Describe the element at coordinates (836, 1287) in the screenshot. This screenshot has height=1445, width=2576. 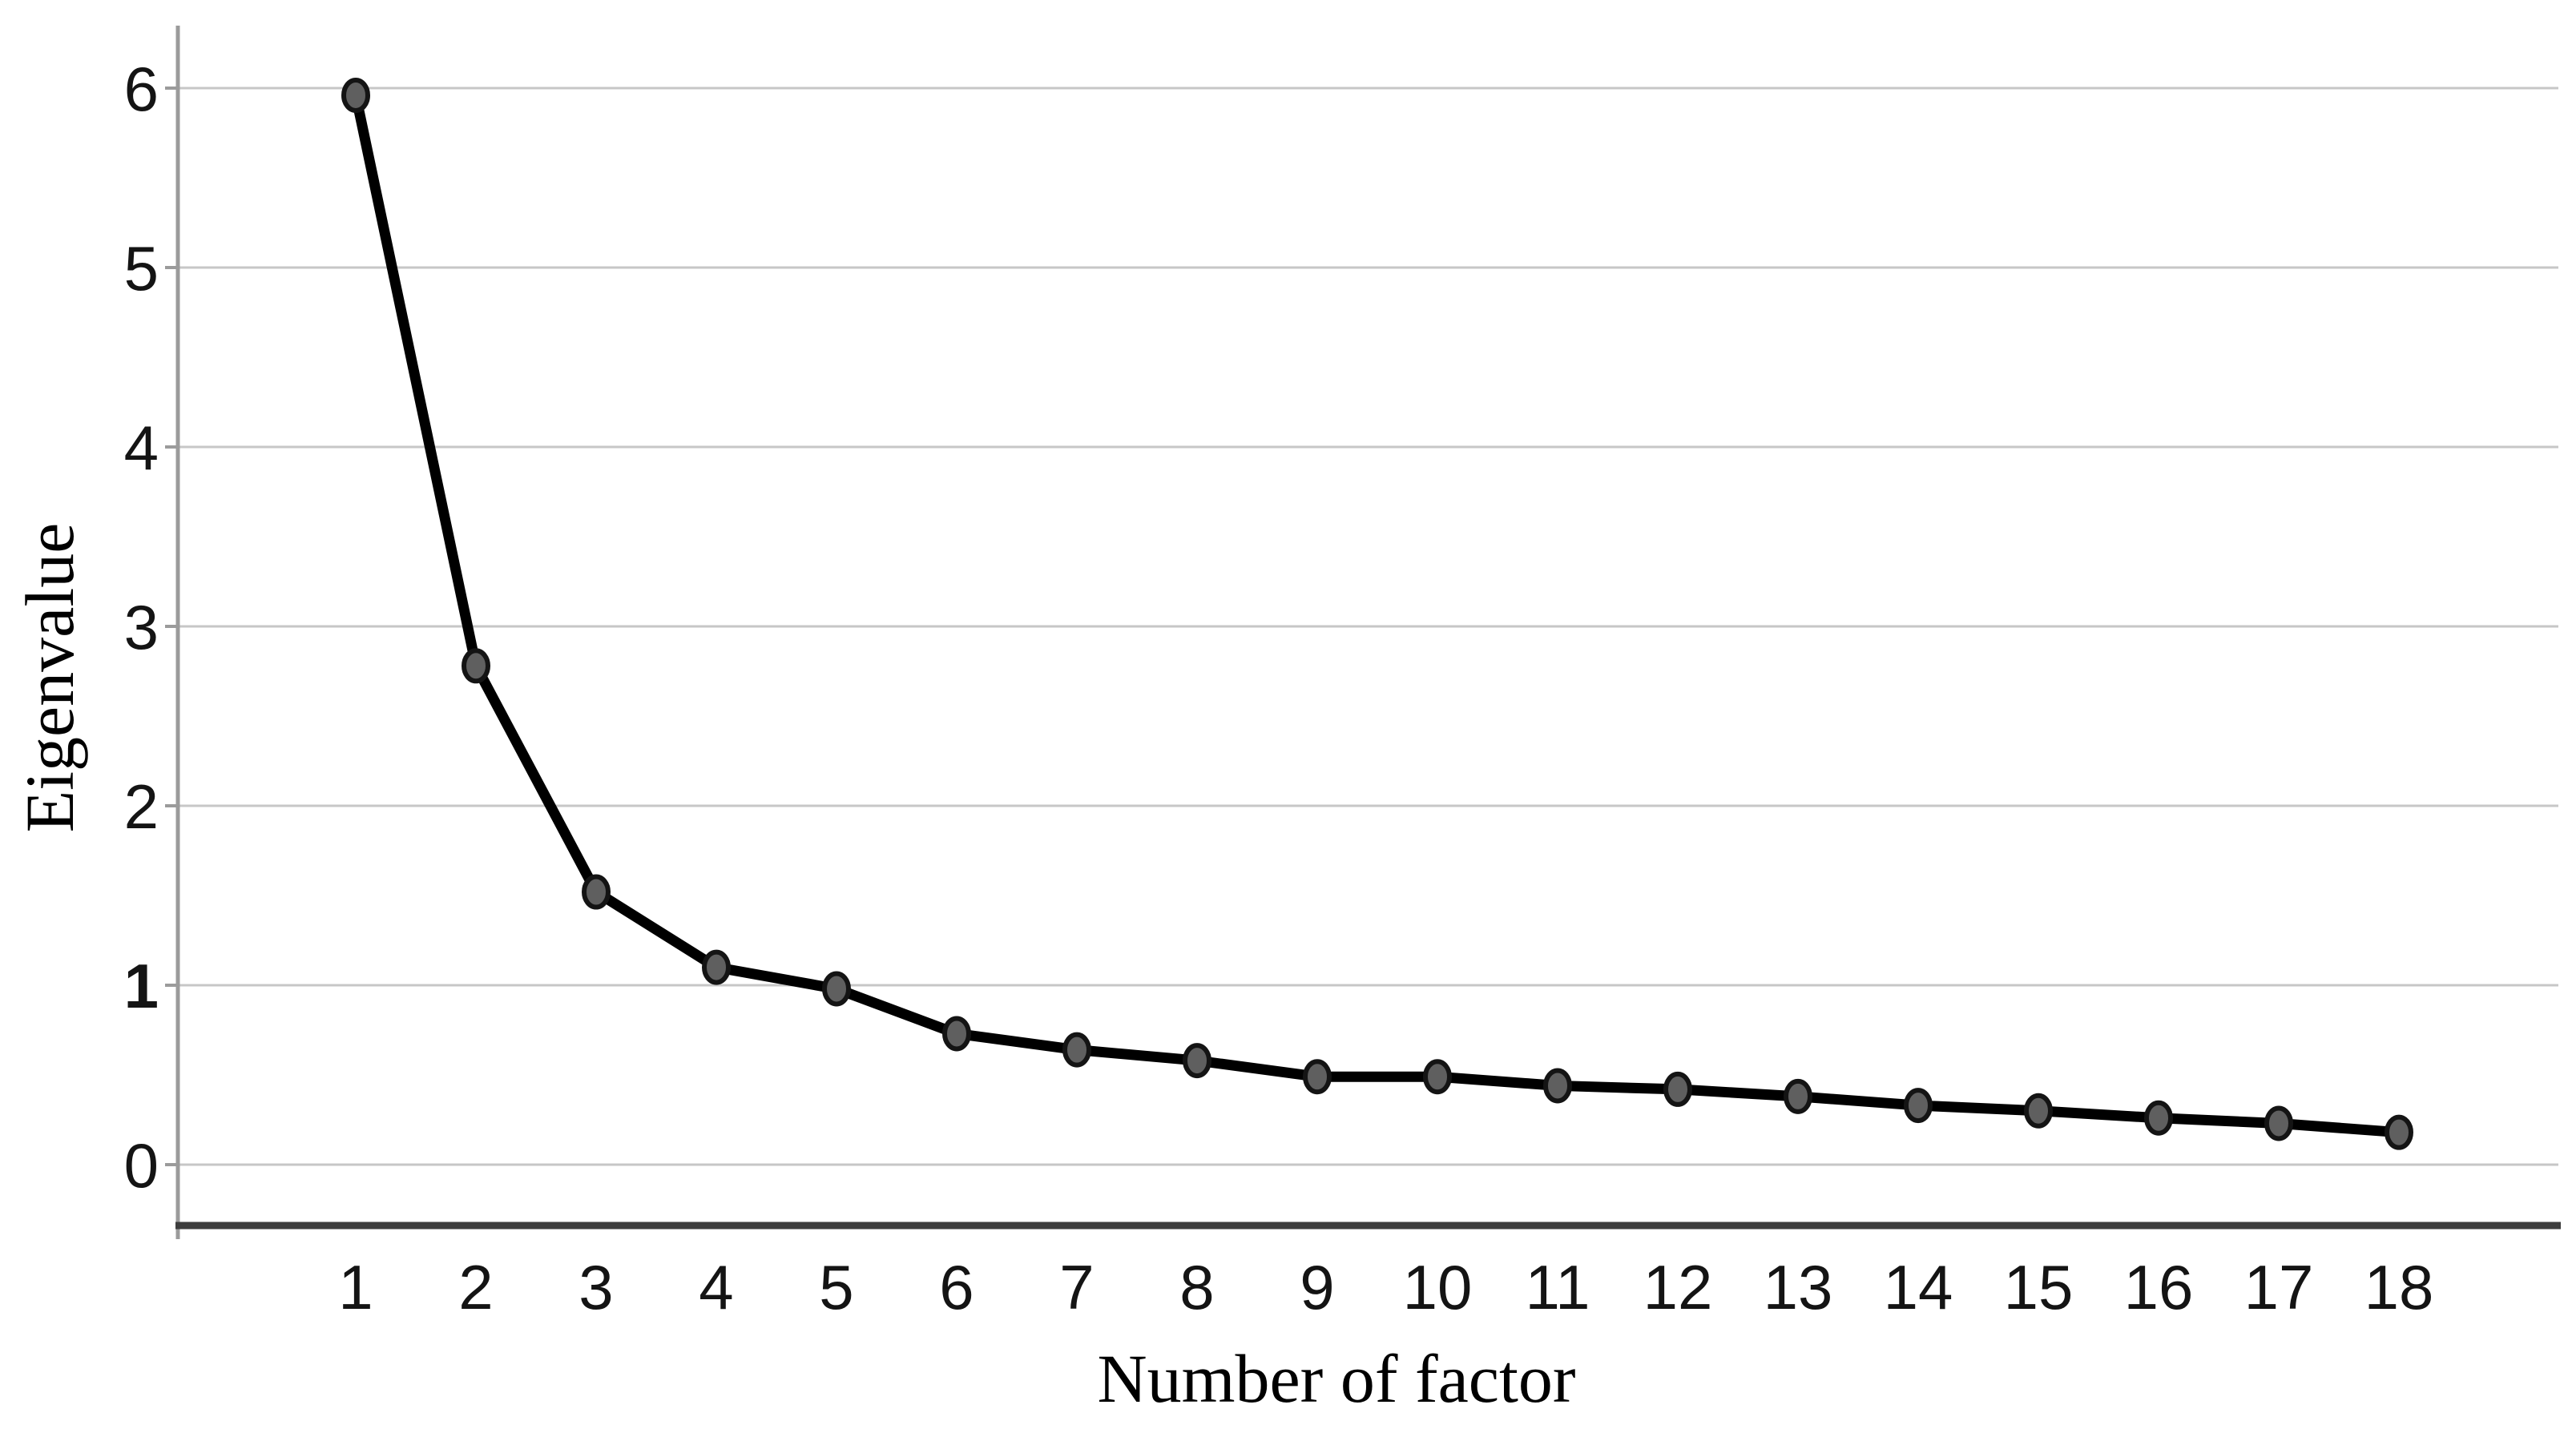
I see `x-tick-label-5: 5` at that location.